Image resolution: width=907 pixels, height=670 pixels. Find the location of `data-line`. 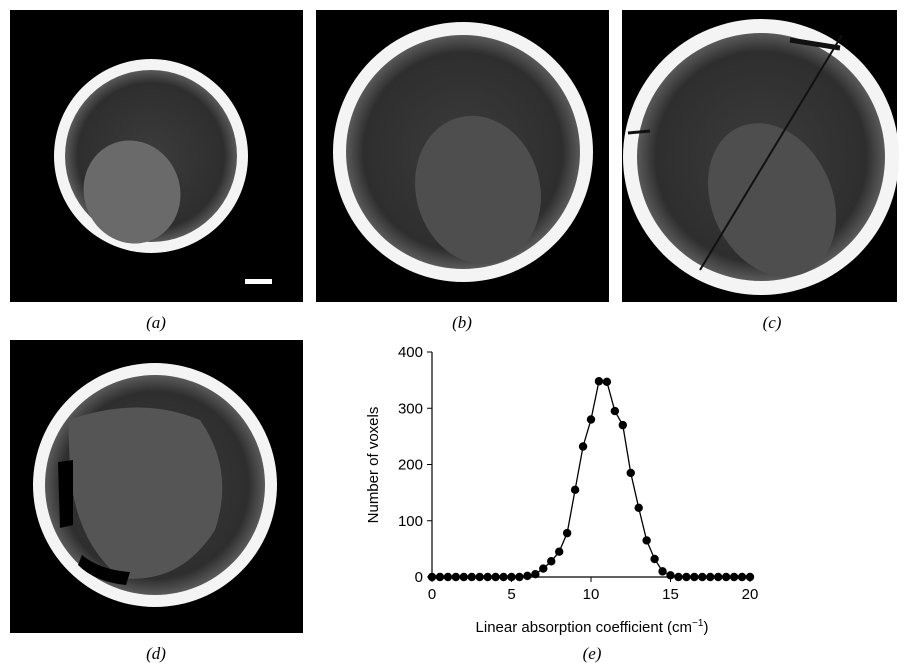

data-line is located at coordinates (591, 479).